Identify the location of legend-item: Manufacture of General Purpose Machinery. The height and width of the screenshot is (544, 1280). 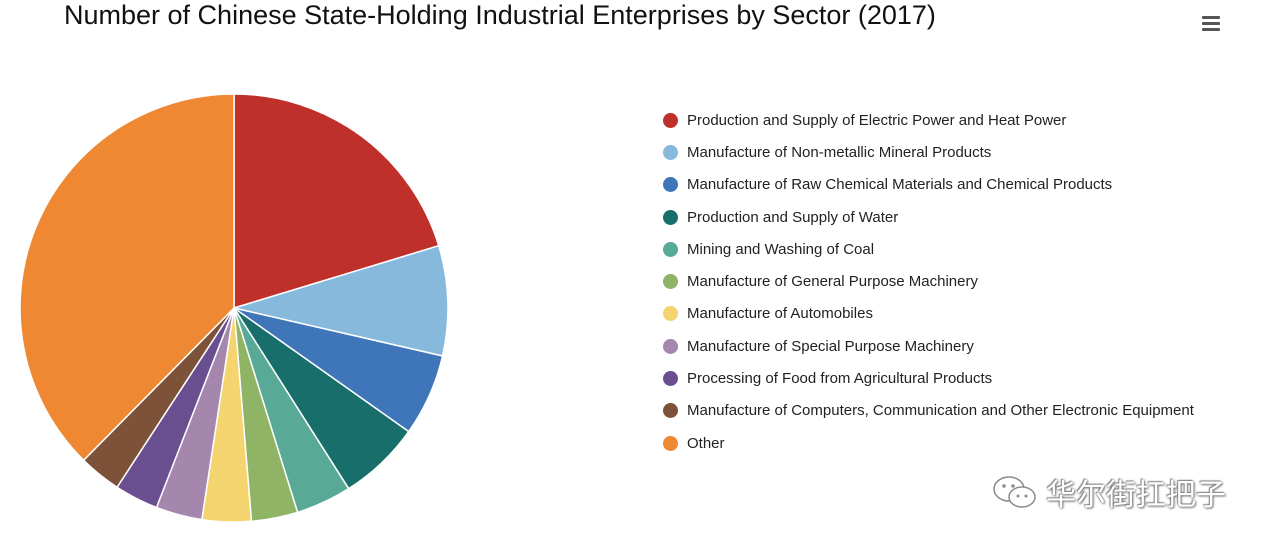
(928, 281).